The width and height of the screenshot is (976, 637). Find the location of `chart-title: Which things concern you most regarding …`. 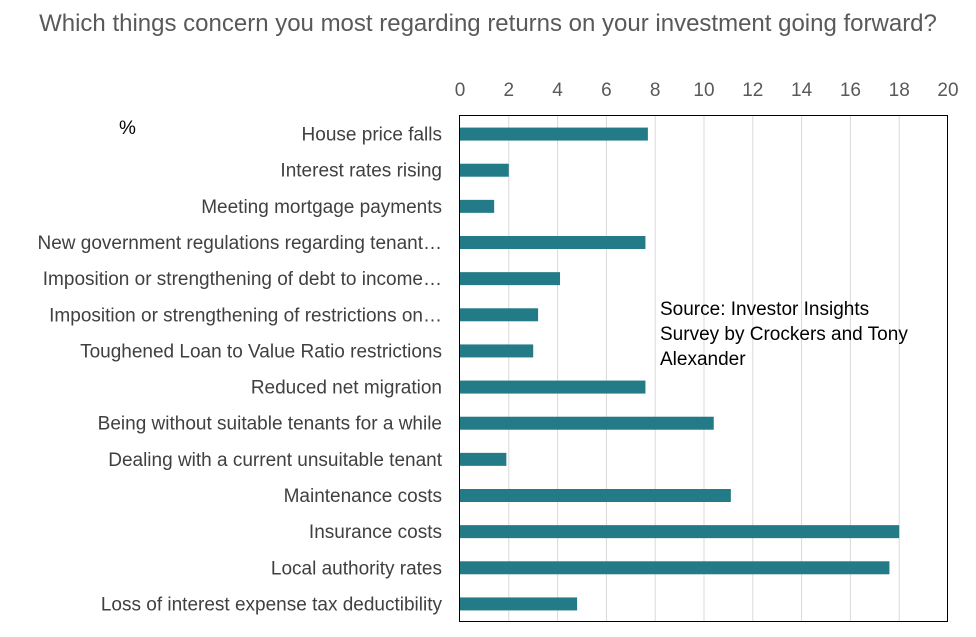

chart-title: Which things concern you most regarding … is located at coordinates (488, 23).